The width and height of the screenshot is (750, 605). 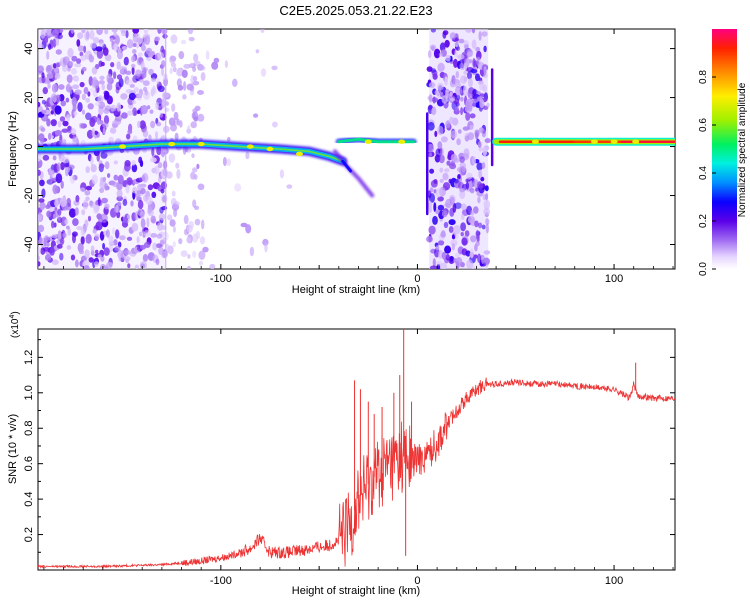 I want to click on snr-multiplier-exponent: 4, so click(x=12, y=317).